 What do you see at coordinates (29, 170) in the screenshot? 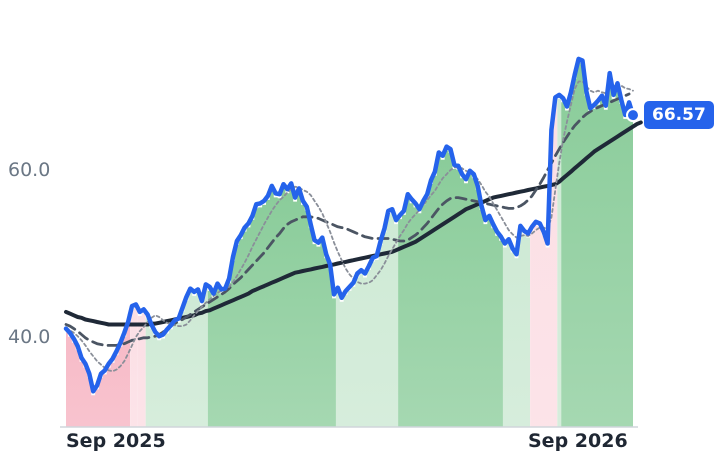
I see `y-tick-label-60: 60.0` at bounding box center [29, 170].